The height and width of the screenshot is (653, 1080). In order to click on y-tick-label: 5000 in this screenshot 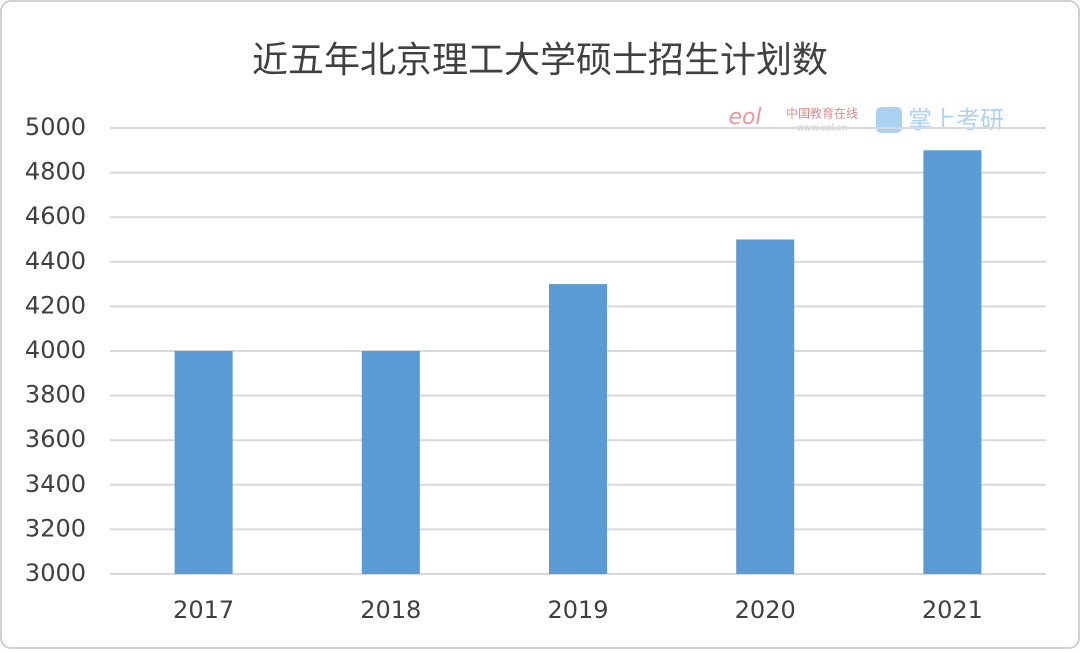, I will do `click(55, 127)`.